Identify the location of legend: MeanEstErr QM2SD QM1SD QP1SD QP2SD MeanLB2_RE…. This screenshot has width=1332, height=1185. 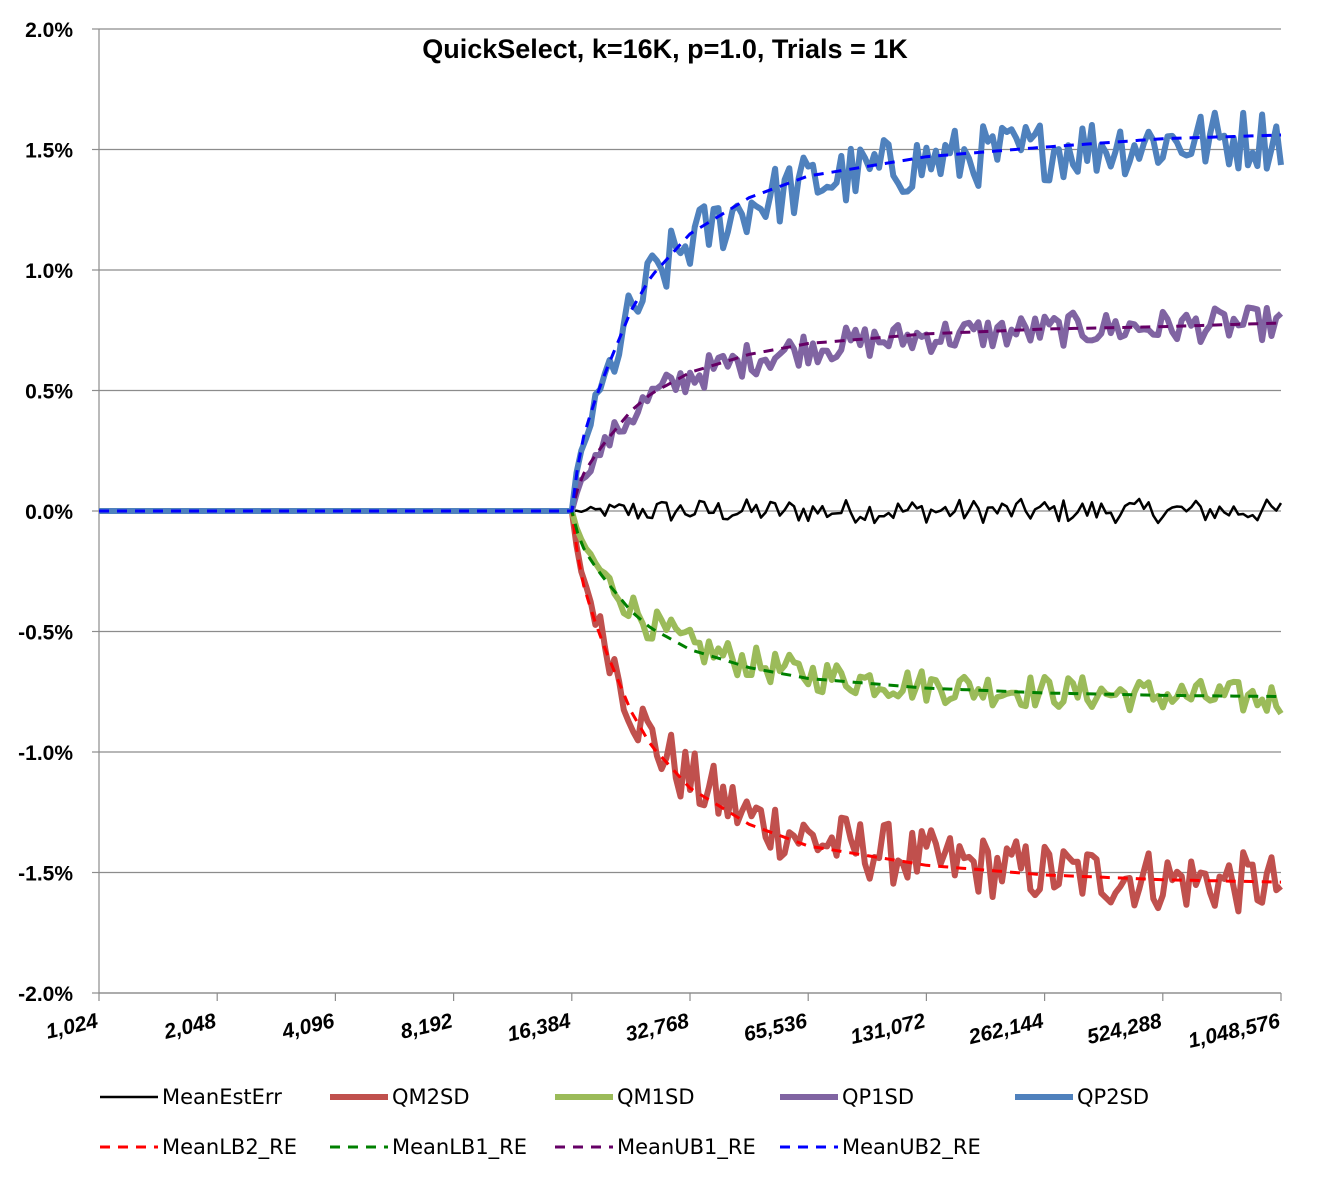
(624, 1122).